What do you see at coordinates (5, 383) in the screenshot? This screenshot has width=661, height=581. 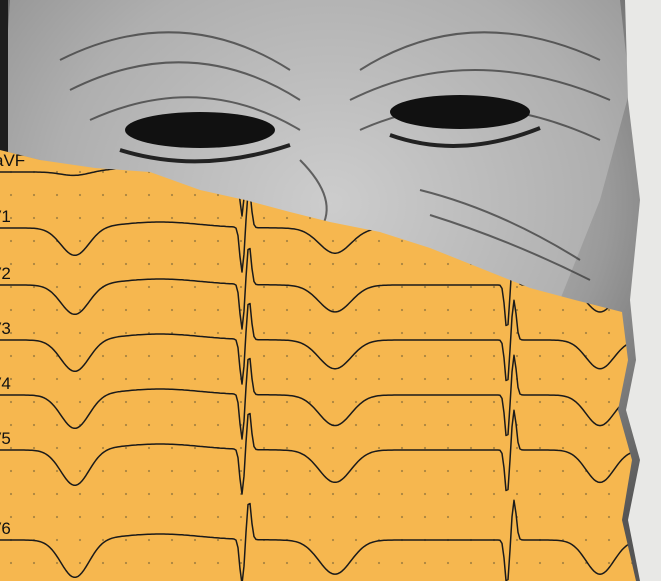 I see `lead-label: V4` at bounding box center [5, 383].